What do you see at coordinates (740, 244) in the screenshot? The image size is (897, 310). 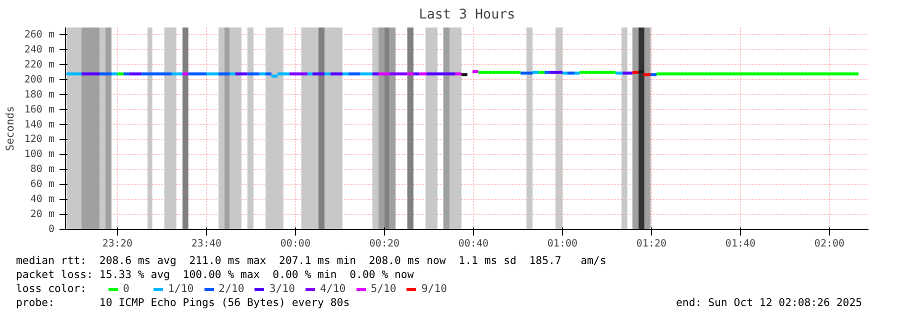 I see `x-tick-label: 01:40` at bounding box center [740, 244].